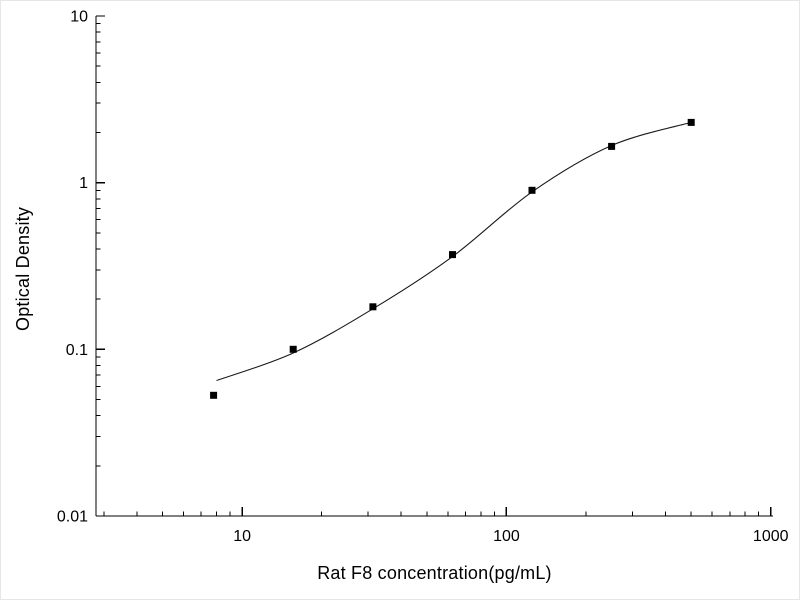 This screenshot has width=800, height=600. I want to click on x-tick-label: 100, so click(506, 536).